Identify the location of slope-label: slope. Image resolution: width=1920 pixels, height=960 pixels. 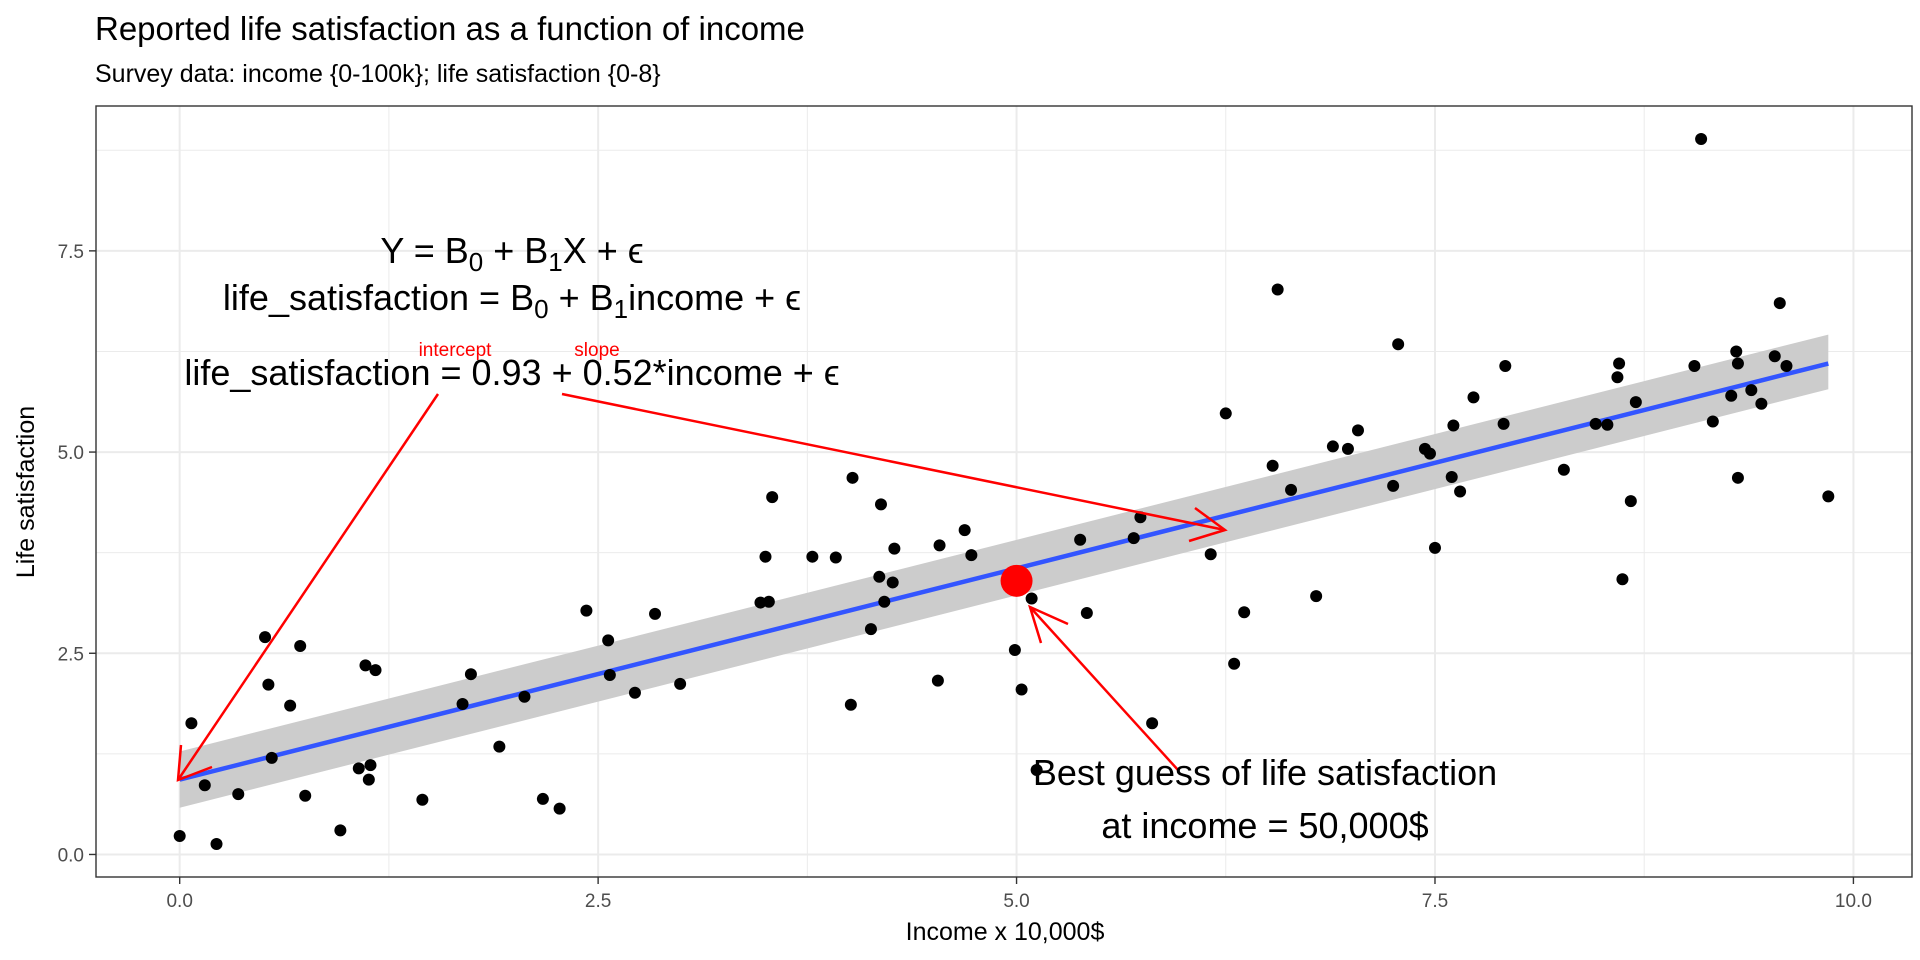
(596, 350).